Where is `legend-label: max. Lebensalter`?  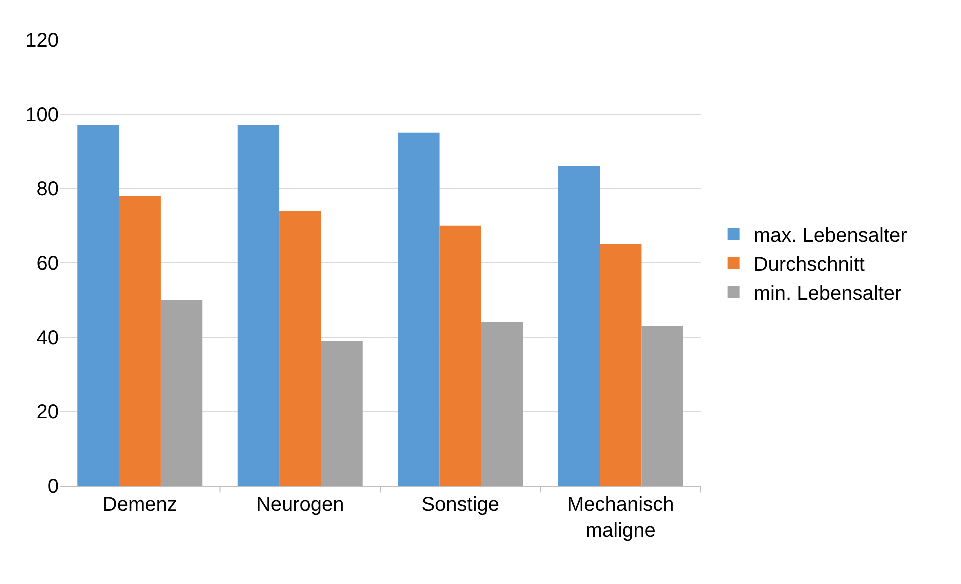 legend-label: max. Lebensalter is located at coordinates (831, 235).